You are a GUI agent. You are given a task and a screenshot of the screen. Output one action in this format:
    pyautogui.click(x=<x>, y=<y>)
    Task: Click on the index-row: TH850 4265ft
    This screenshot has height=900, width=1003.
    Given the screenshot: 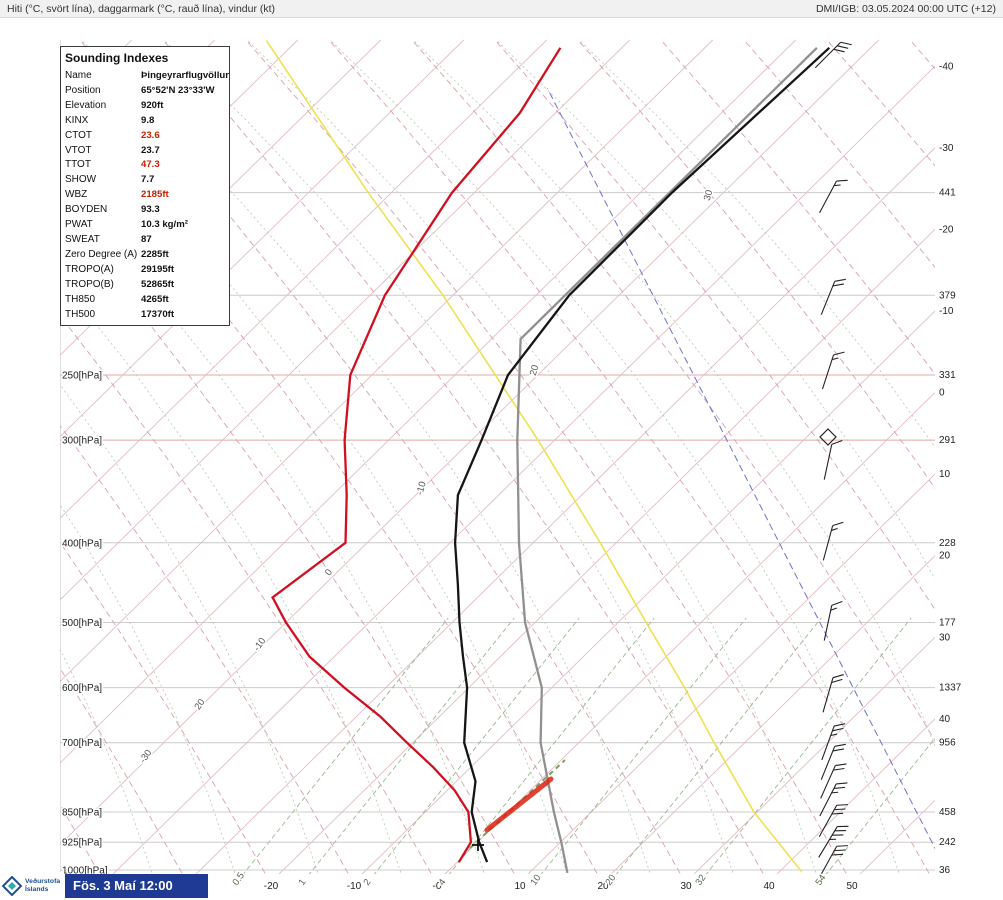 What is the action you would take?
    pyautogui.click(x=145, y=300)
    